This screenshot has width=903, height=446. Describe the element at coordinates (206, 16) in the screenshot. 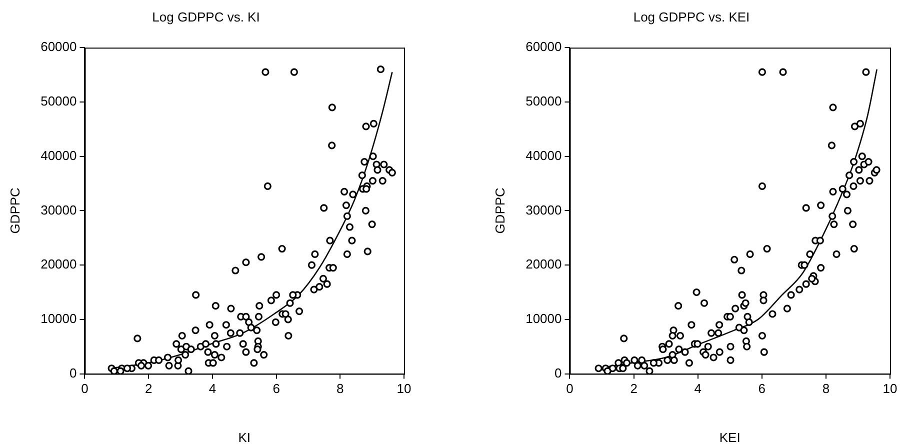

I see `chart-title: Log GDPPC vs. KI` at that location.